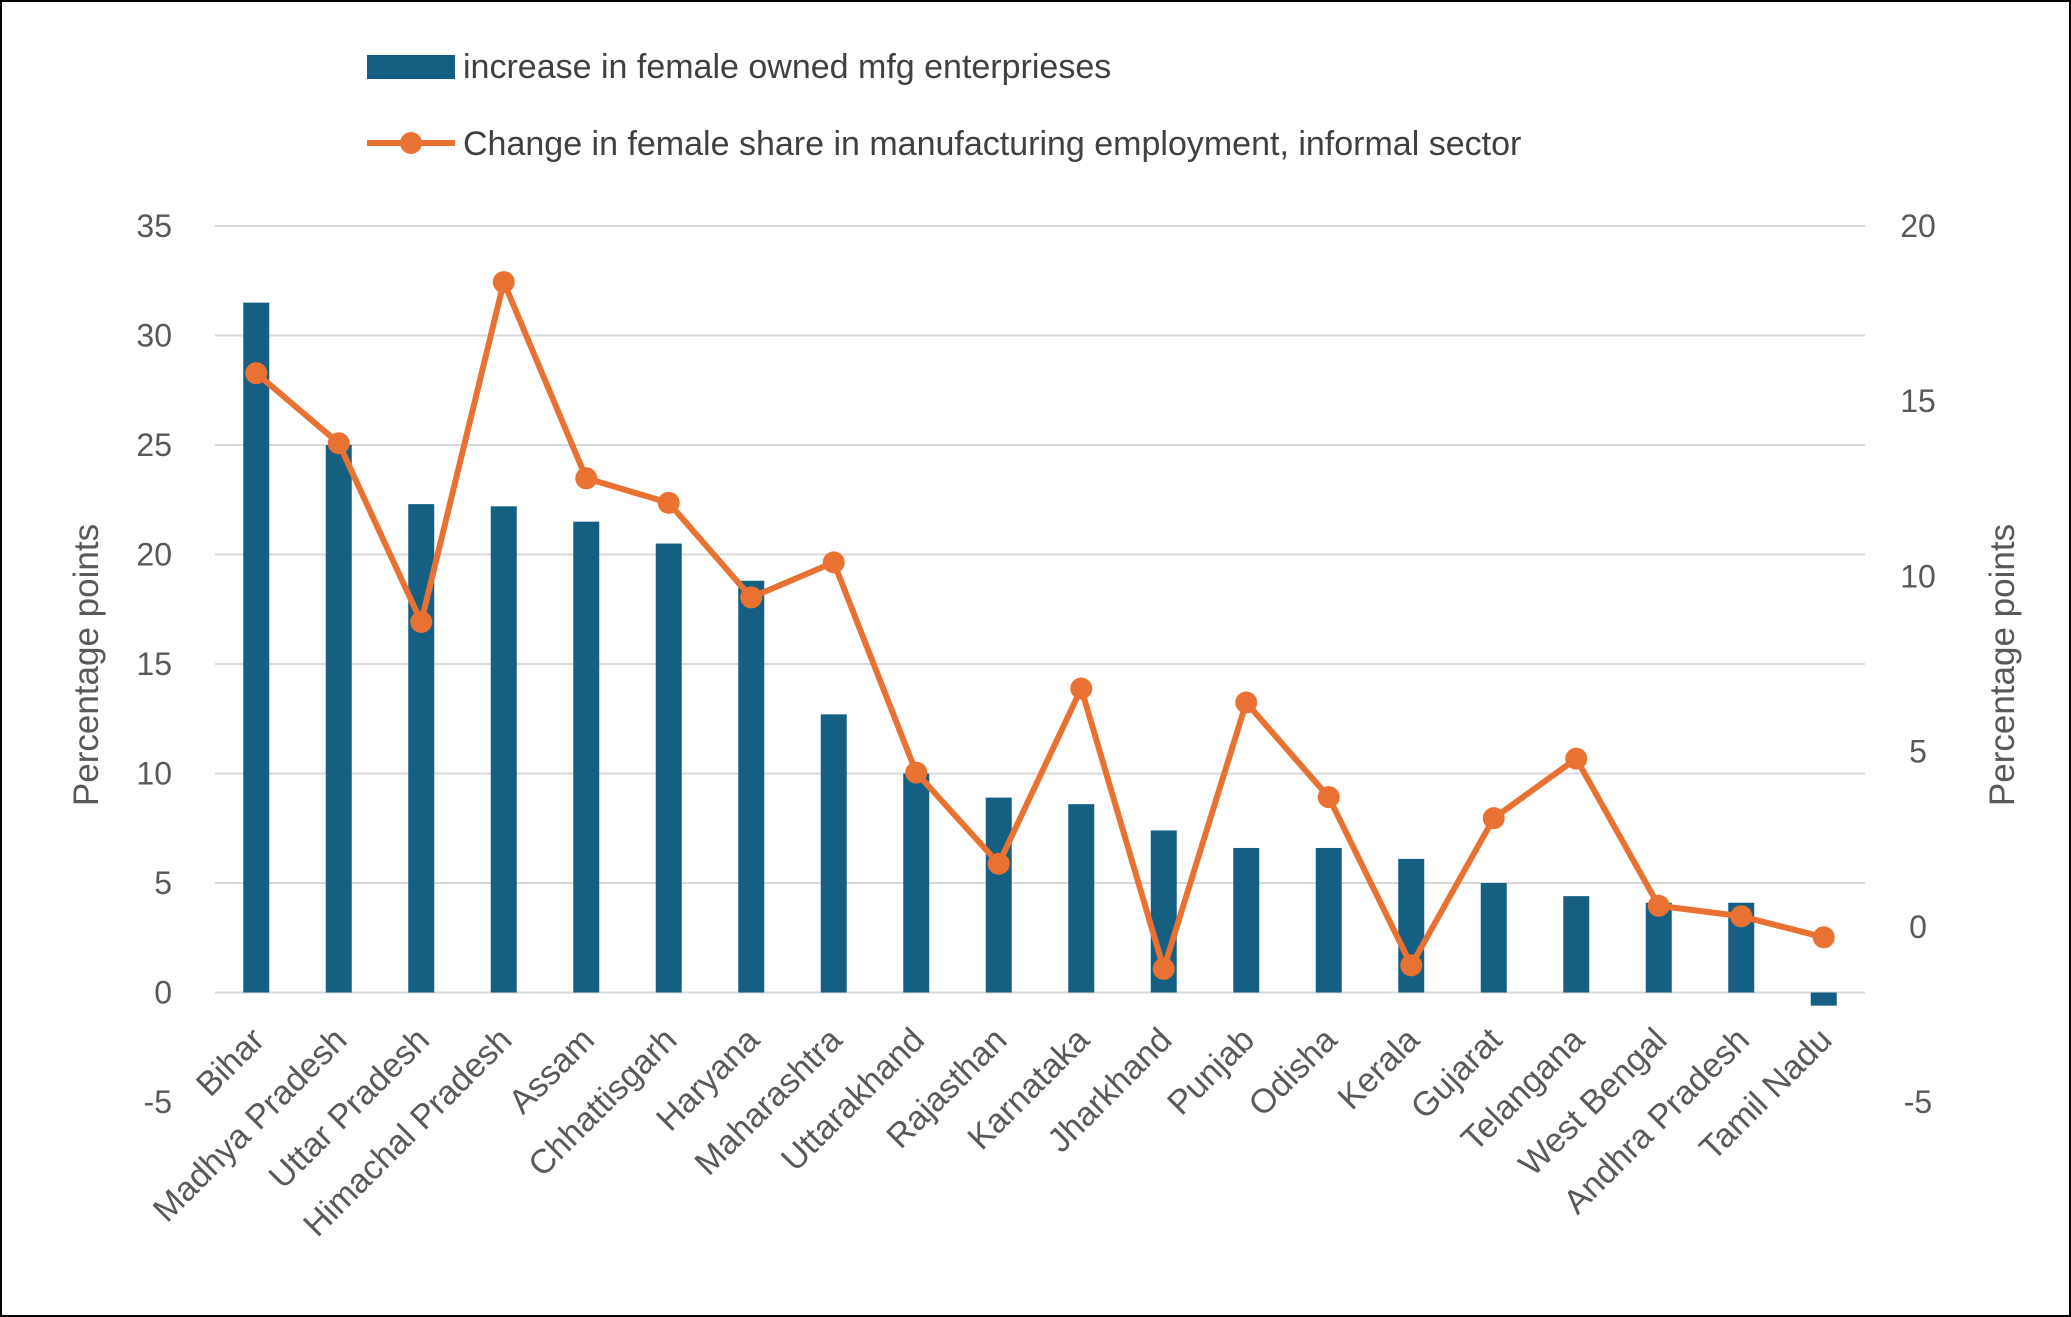 The image size is (2071, 1317). What do you see at coordinates (154, 445) in the screenshot?
I see `left-tick-label: 25` at bounding box center [154, 445].